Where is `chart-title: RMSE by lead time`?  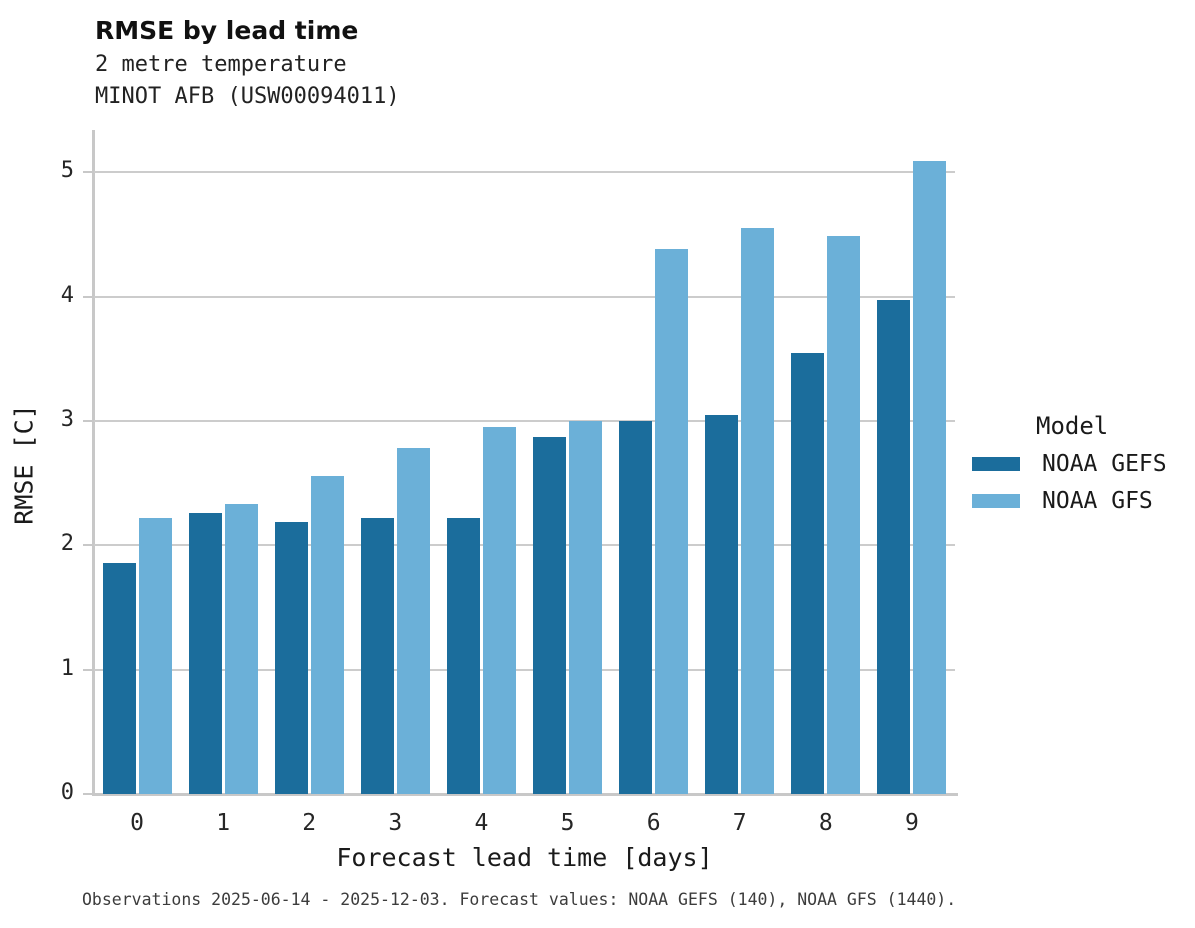 chart-title: RMSE by lead time is located at coordinates (227, 30).